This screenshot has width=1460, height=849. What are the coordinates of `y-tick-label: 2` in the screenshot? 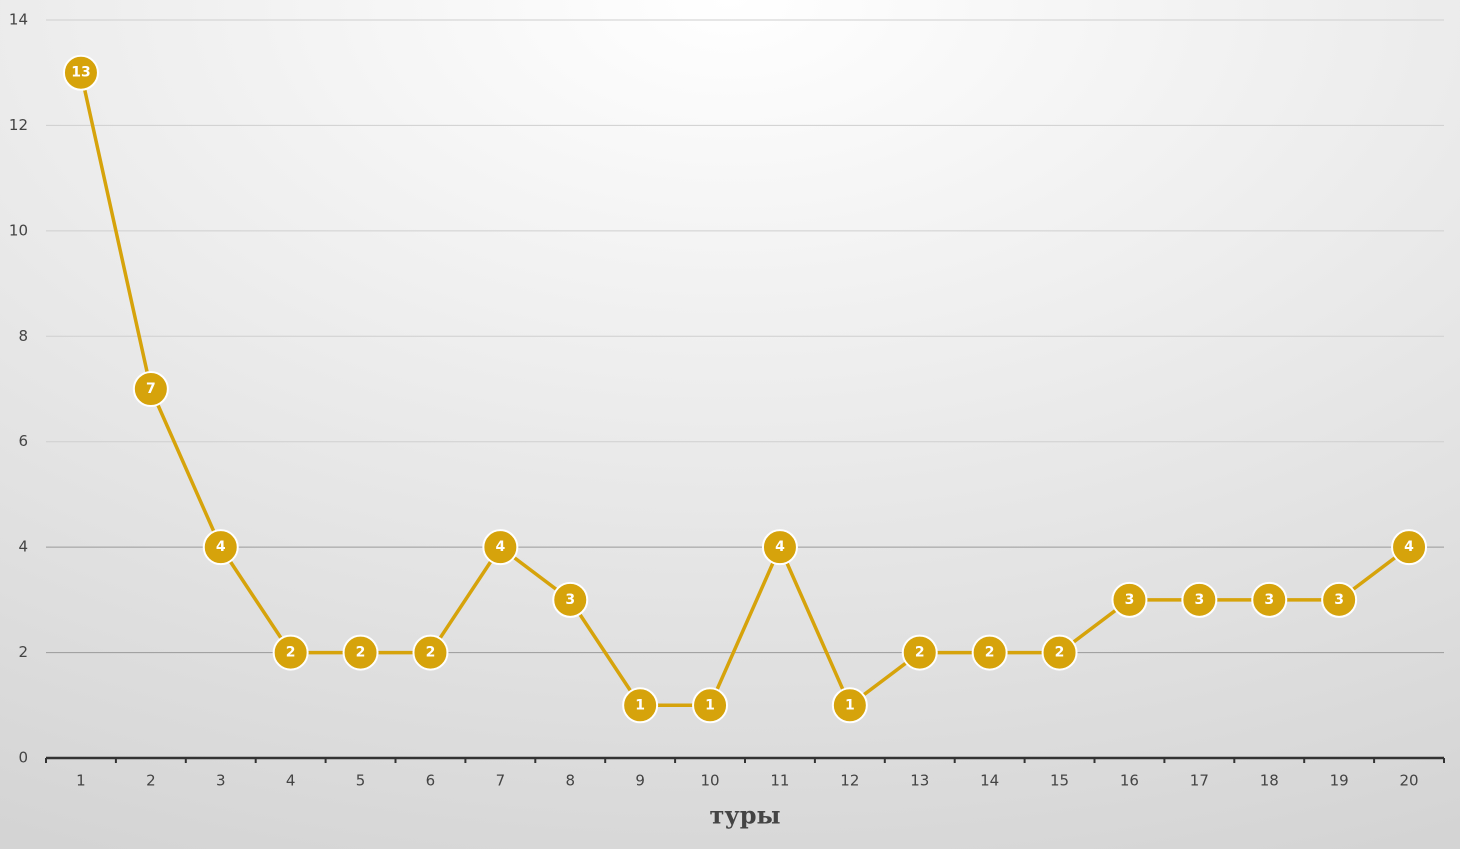 It's located at (23, 652).